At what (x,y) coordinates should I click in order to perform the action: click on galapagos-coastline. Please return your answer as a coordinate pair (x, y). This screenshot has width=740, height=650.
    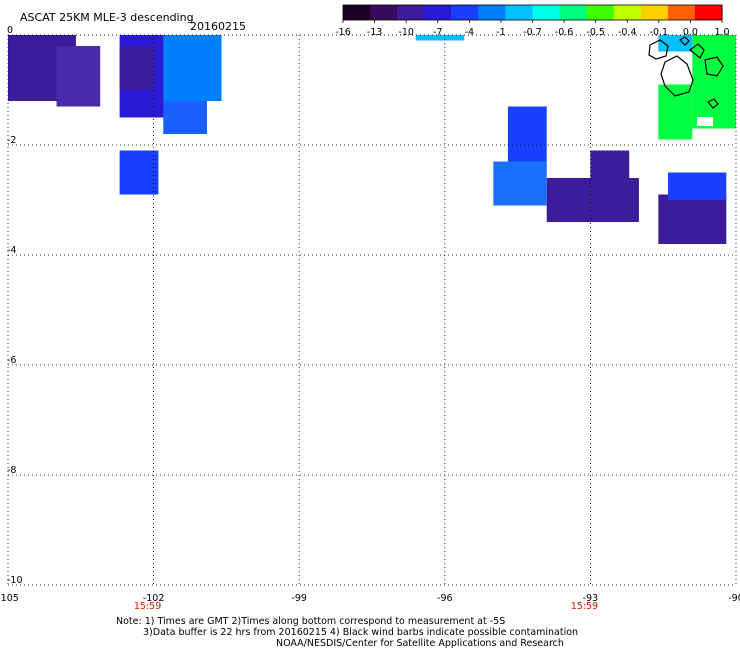
    Looking at the image, I should click on (686, 81).